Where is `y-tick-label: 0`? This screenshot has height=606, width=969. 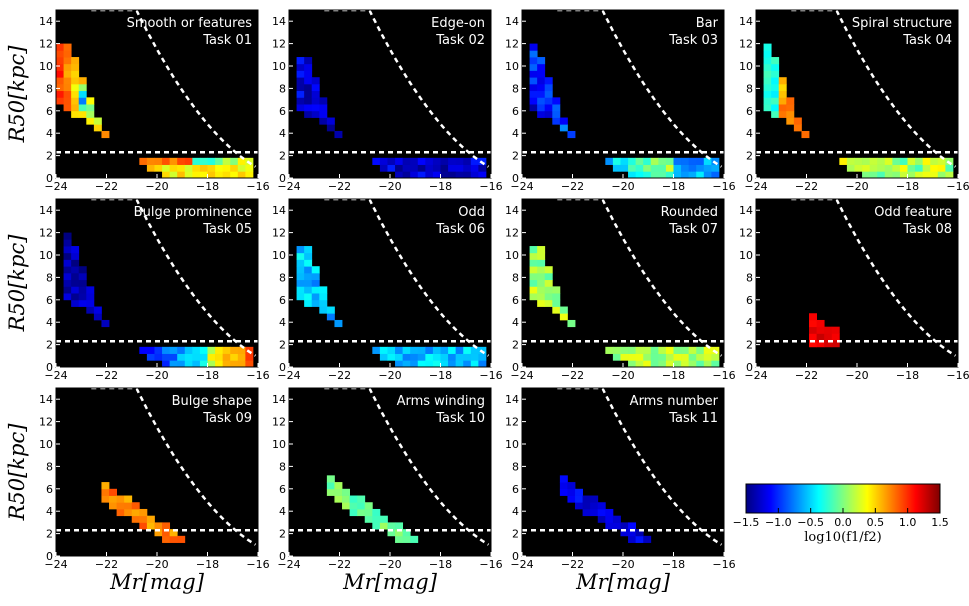
y-tick-label: 0 is located at coordinates (749, 367).